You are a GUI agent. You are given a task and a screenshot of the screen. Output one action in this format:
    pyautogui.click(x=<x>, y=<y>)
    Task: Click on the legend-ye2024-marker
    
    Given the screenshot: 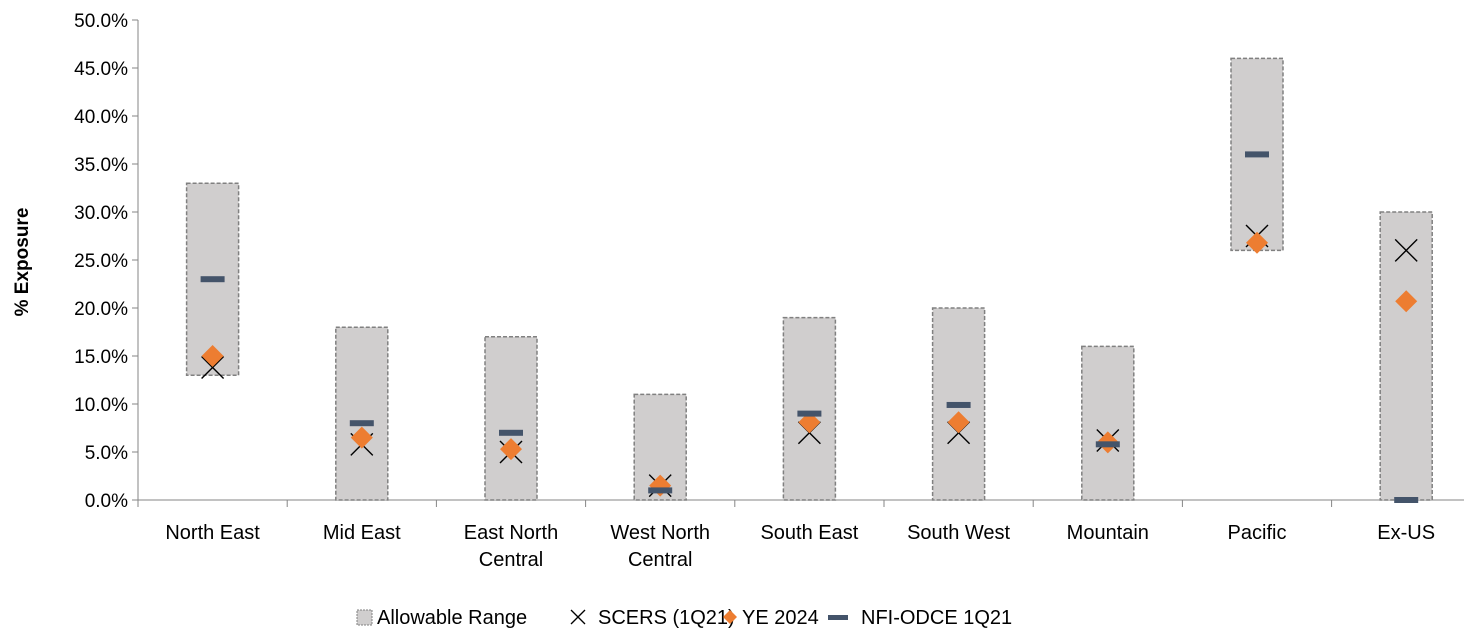 What is the action you would take?
    pyautogui.click(x=730, y=617)
    